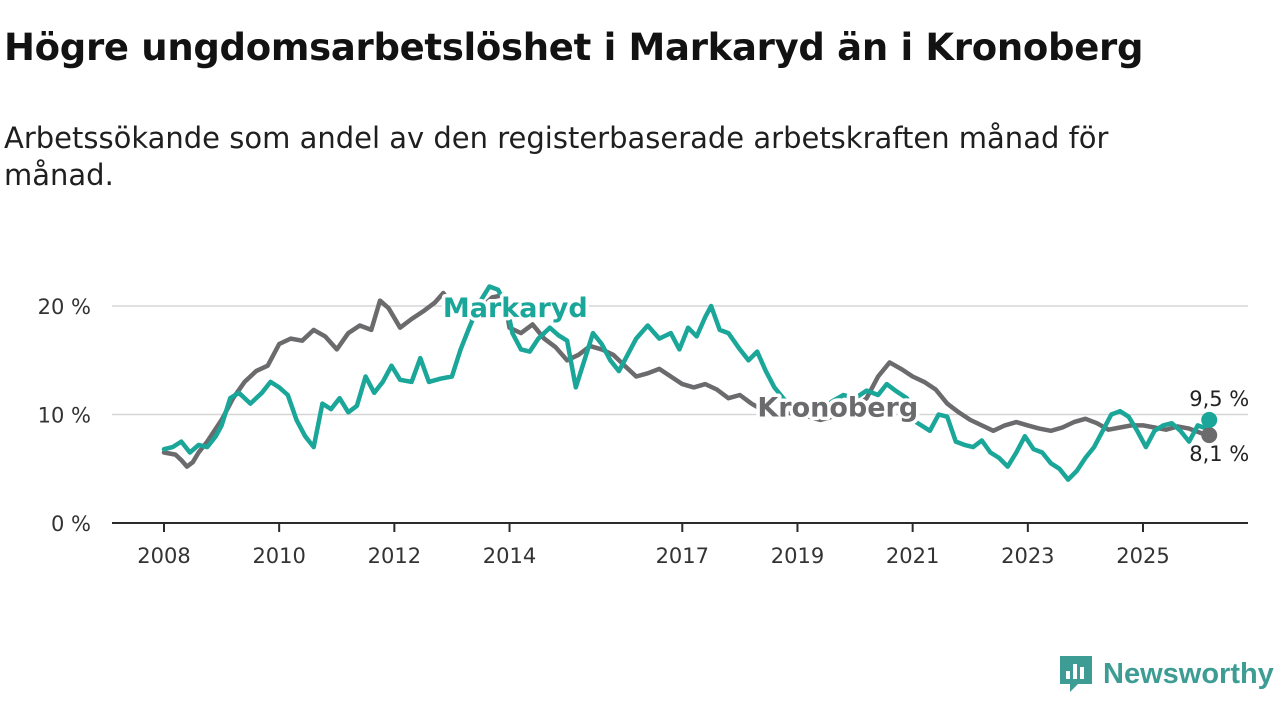 This screenshot has height=720, width=1280. What do you see at coordinates (1027, 556) in the screenshot?
I see `x-tick-label-2023: 2023` at bounding box center [1027, 556].